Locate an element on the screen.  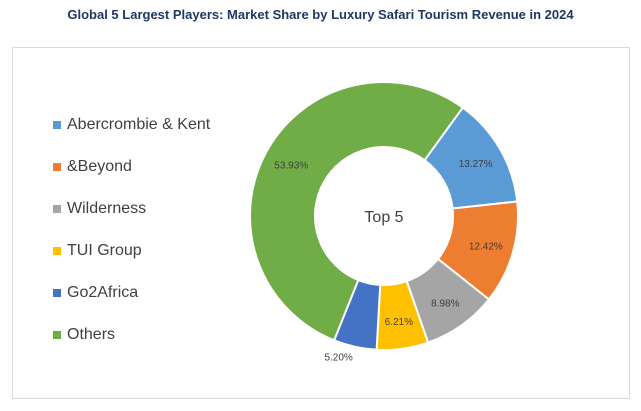
slice-data-label: 5.20% is located at coordinates (338, 358).